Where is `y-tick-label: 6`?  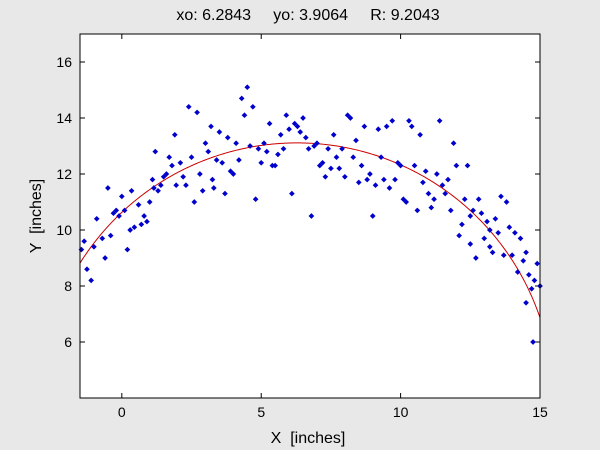
y-tick-label: 6 is located at coordinates (68, 342).